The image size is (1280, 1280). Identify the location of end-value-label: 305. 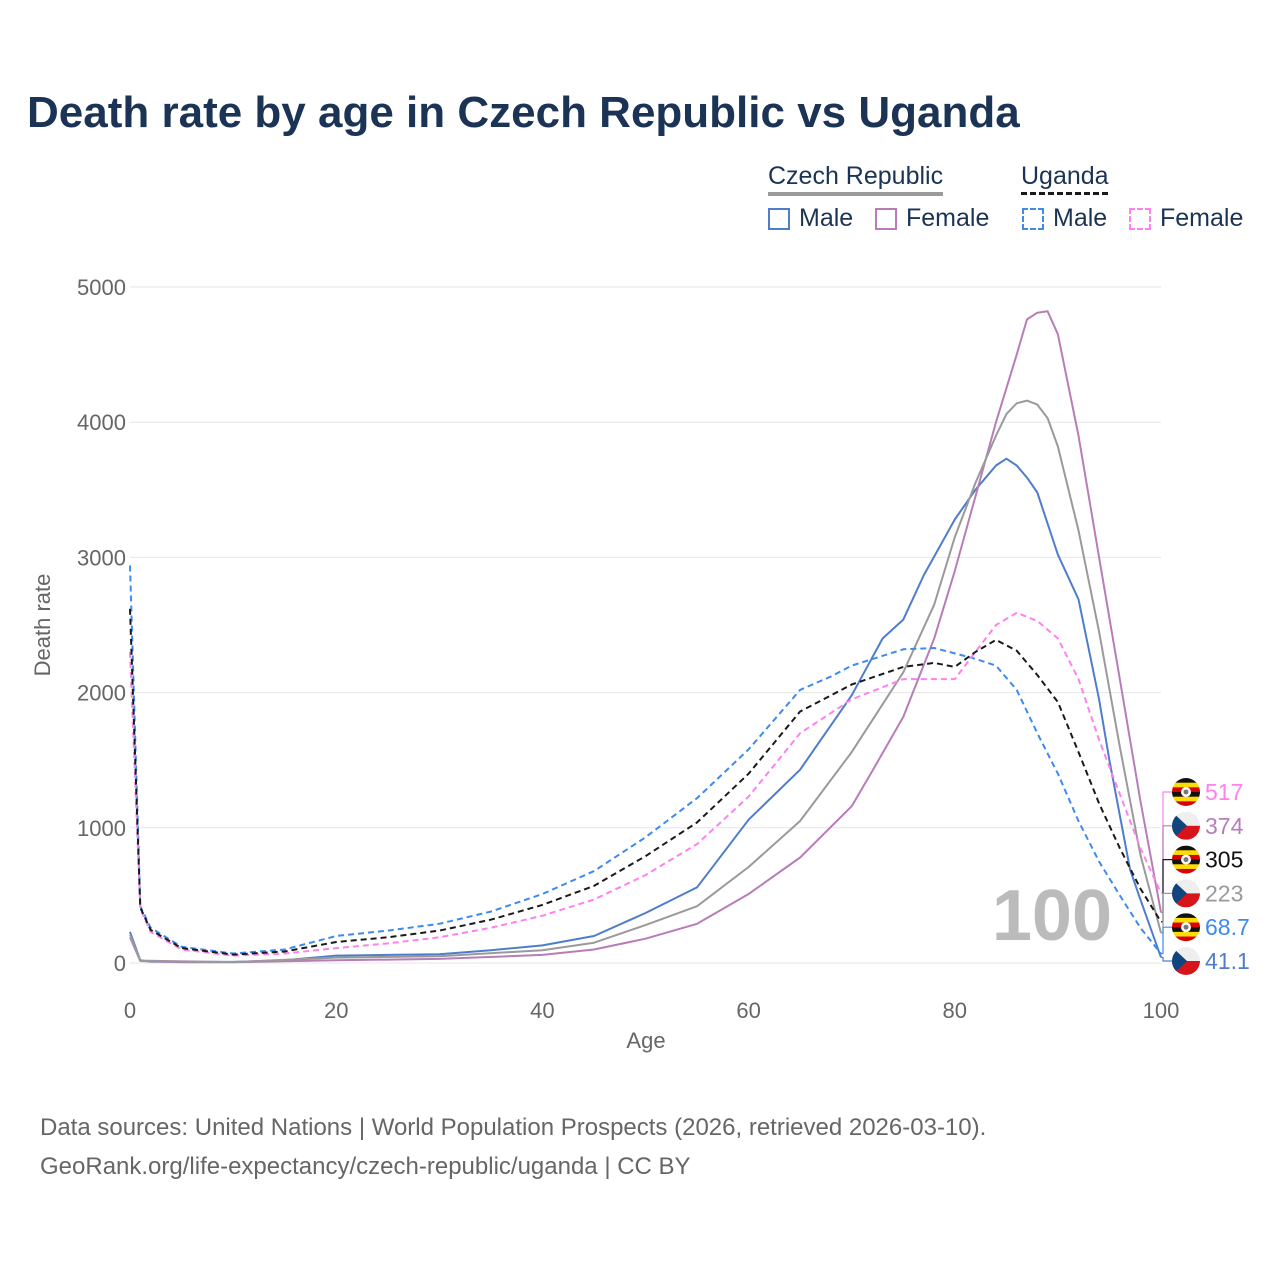
(1224, 860).